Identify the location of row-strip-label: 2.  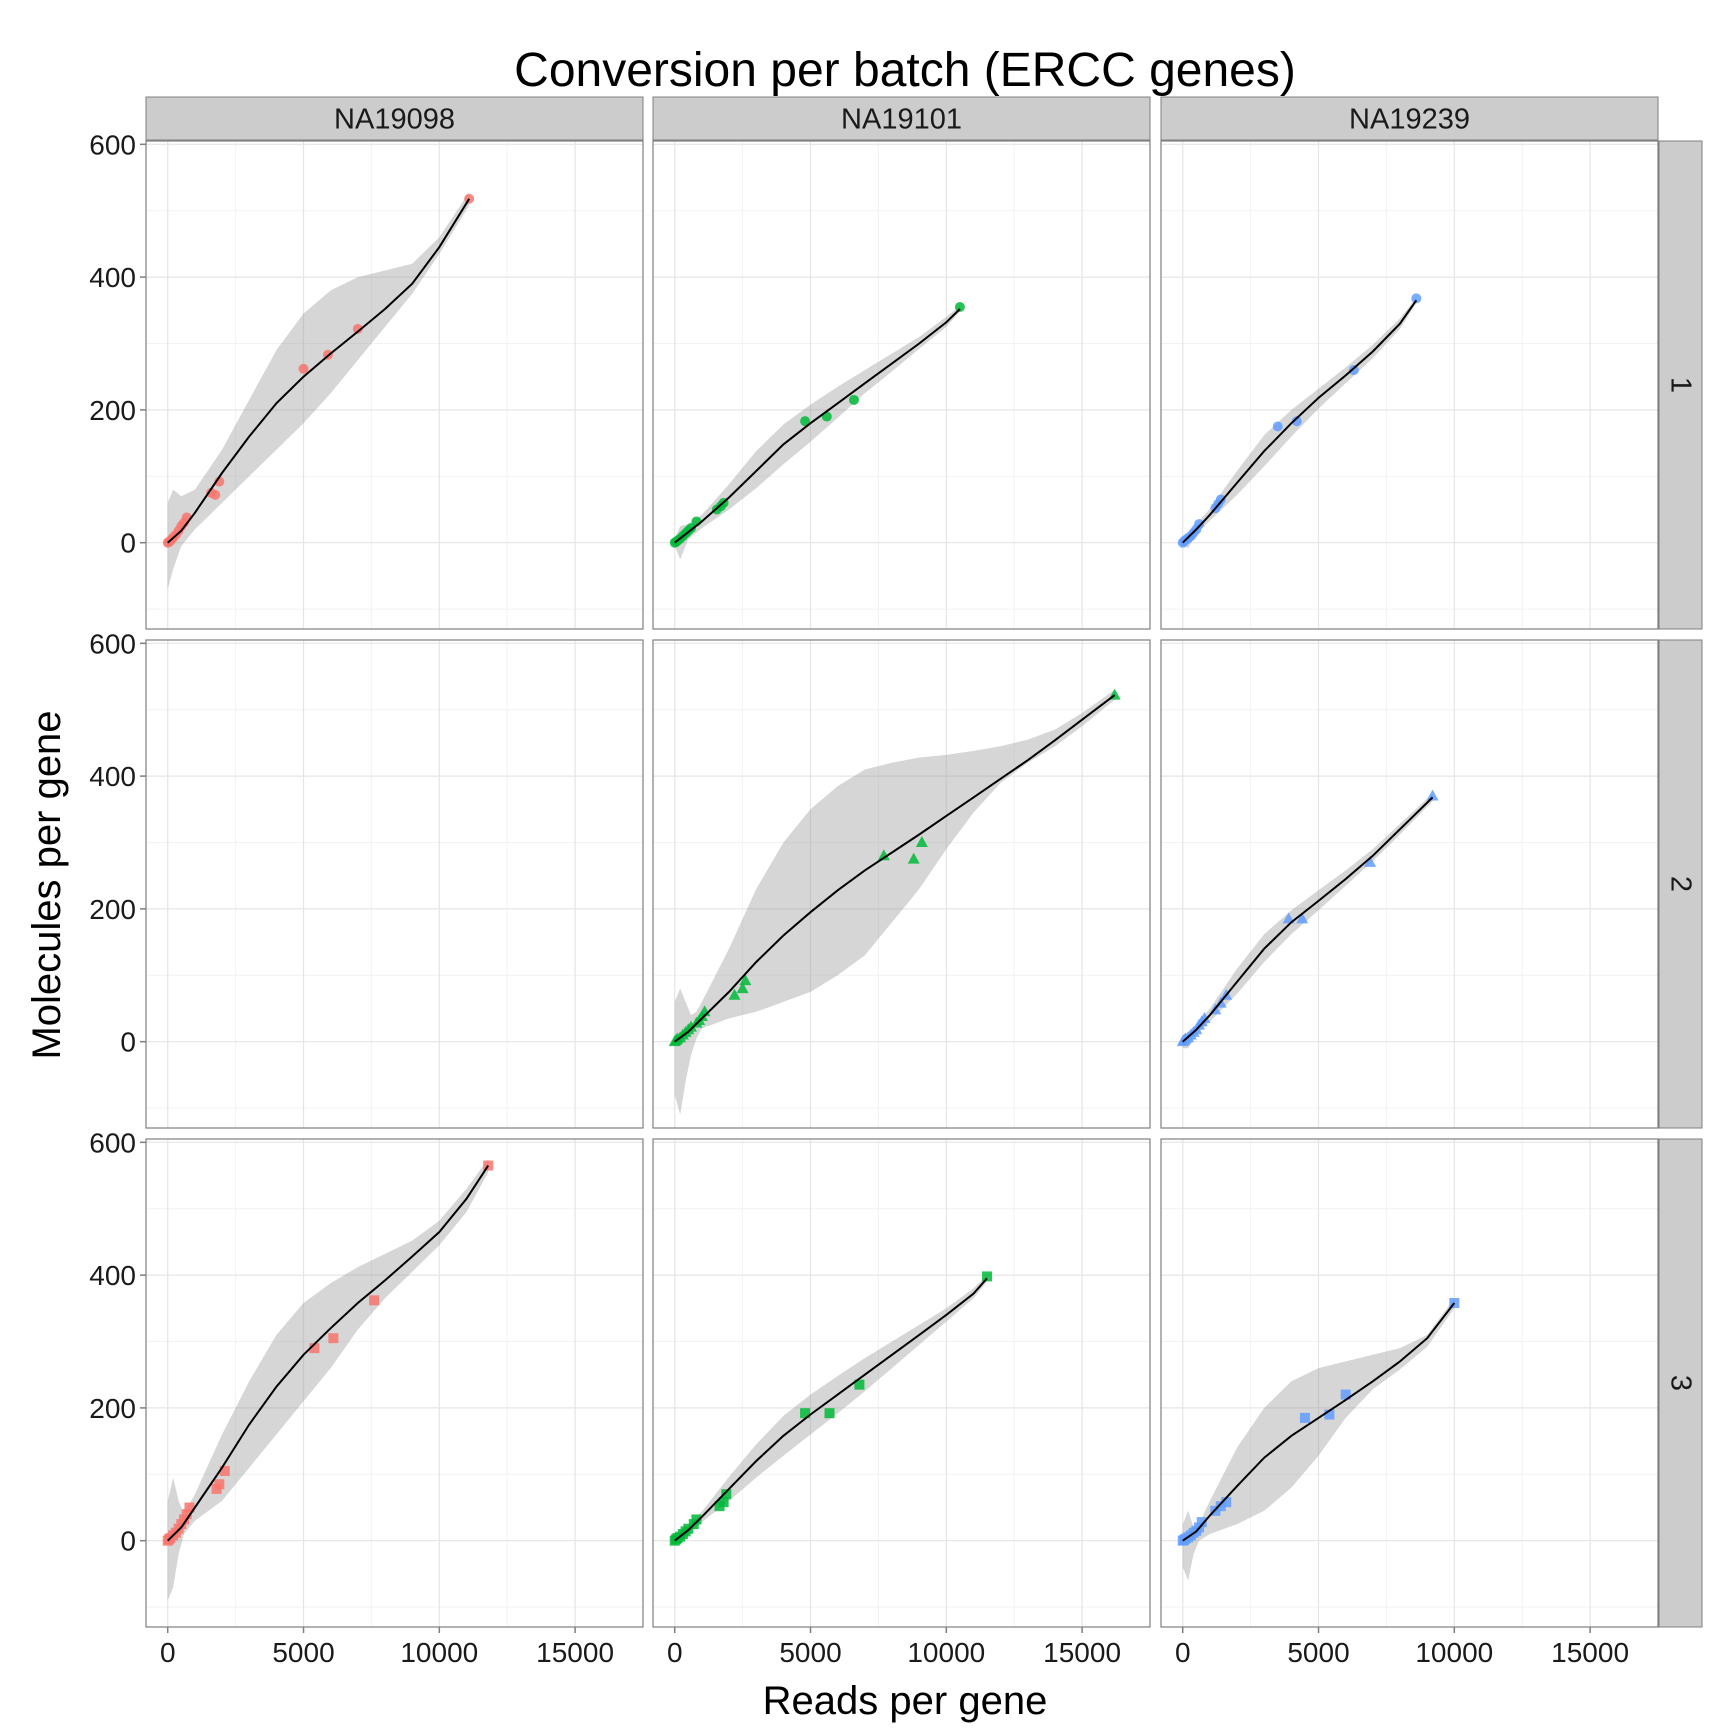
(1681, 884).